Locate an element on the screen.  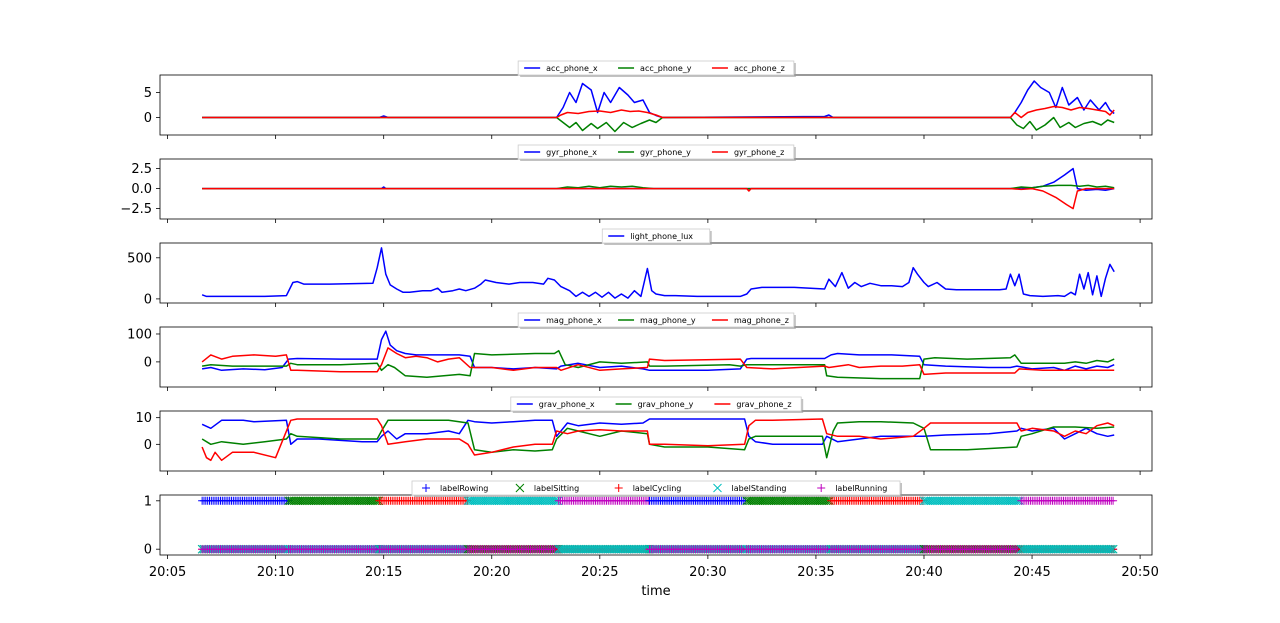
legend-label-mag_phone_y: mag_phone_y is located at coordinates (668, 320).